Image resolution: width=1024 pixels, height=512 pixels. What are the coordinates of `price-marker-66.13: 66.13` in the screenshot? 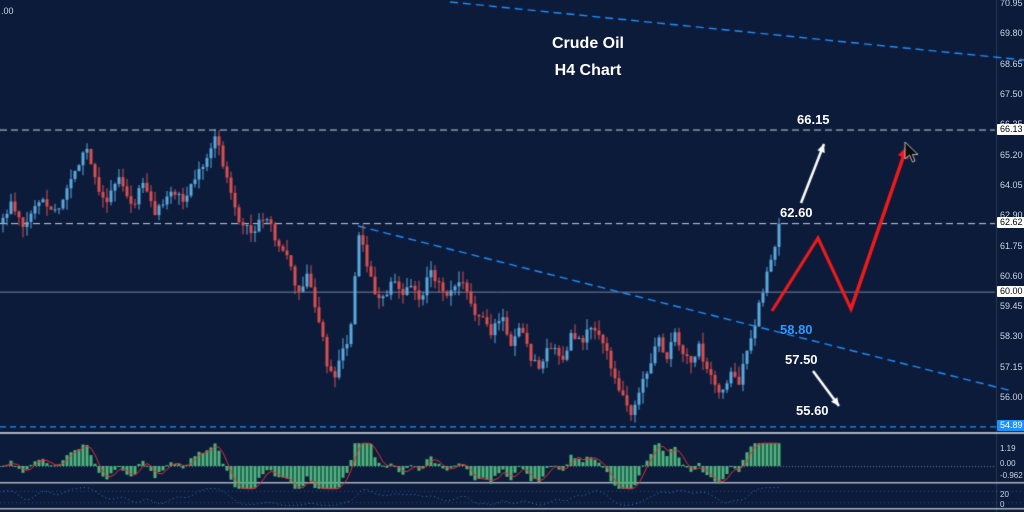 It's located at (1010, 130).